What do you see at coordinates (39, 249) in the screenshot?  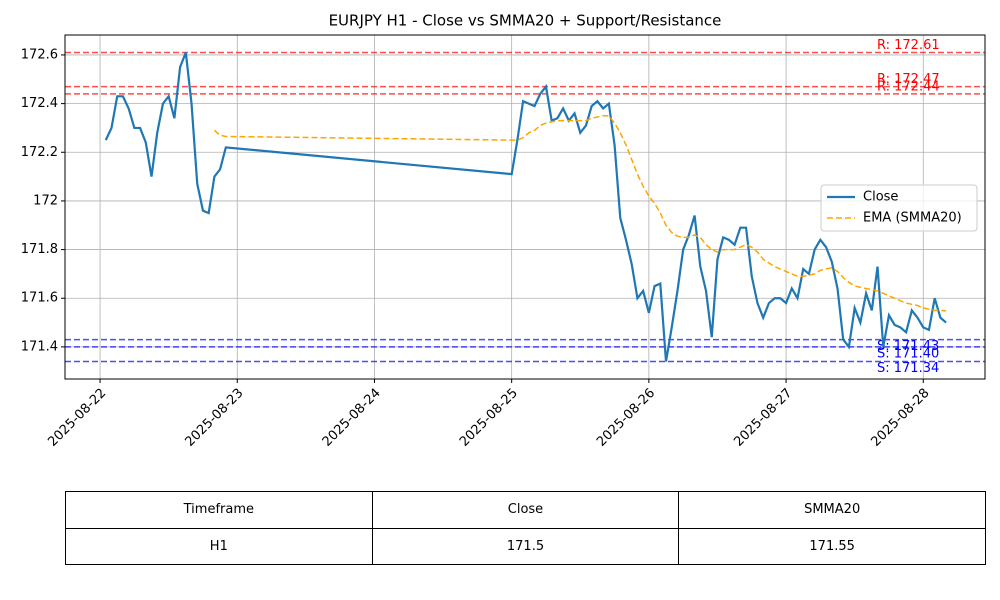 I see `y-tick-label: 171.8` at bounding box center [39, 249].